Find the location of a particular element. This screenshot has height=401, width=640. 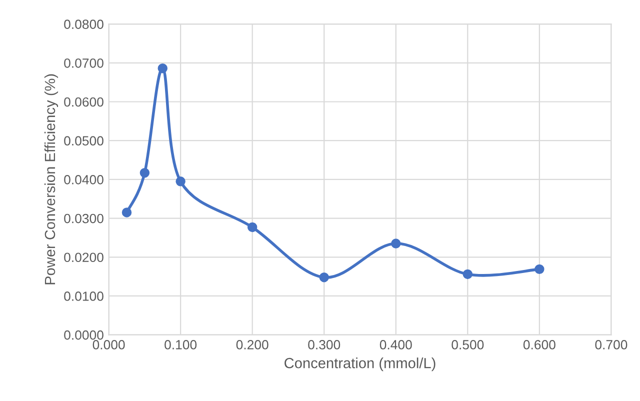

x-tick-label: 0.300 is located at coordinates (324, 345).